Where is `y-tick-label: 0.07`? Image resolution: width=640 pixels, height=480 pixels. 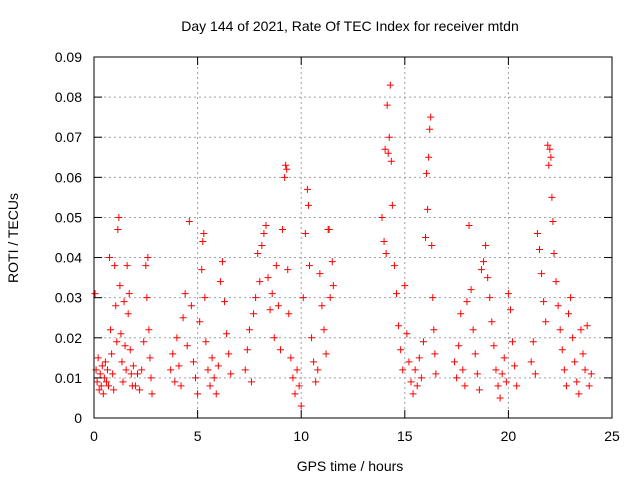
y-tick-label: 0.07 is located at coordinates (68, 137).